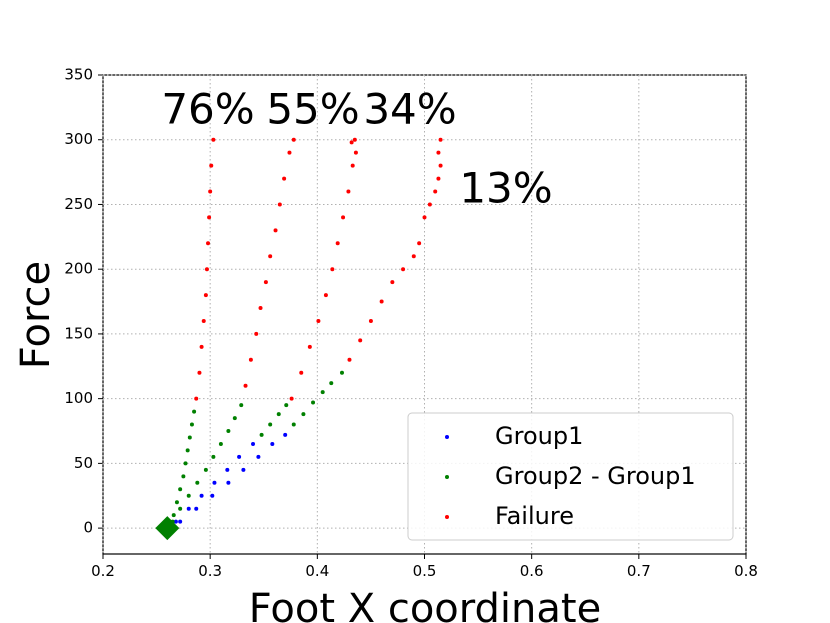 The image size is (830, 623). Describe the element at coordinates (746, 571) in the screenshot. I see `x-tick-label: 0.8` at that location.